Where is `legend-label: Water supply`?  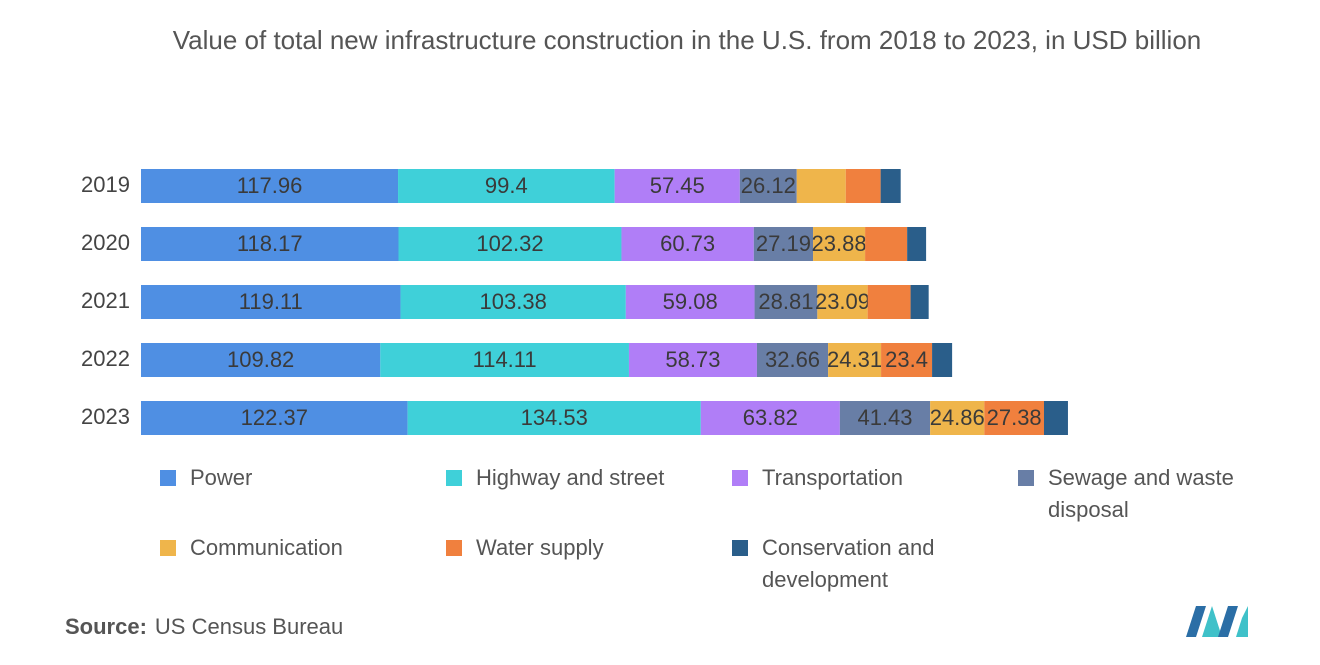
legend-label: Water supply is located at coordinates (540, 547).